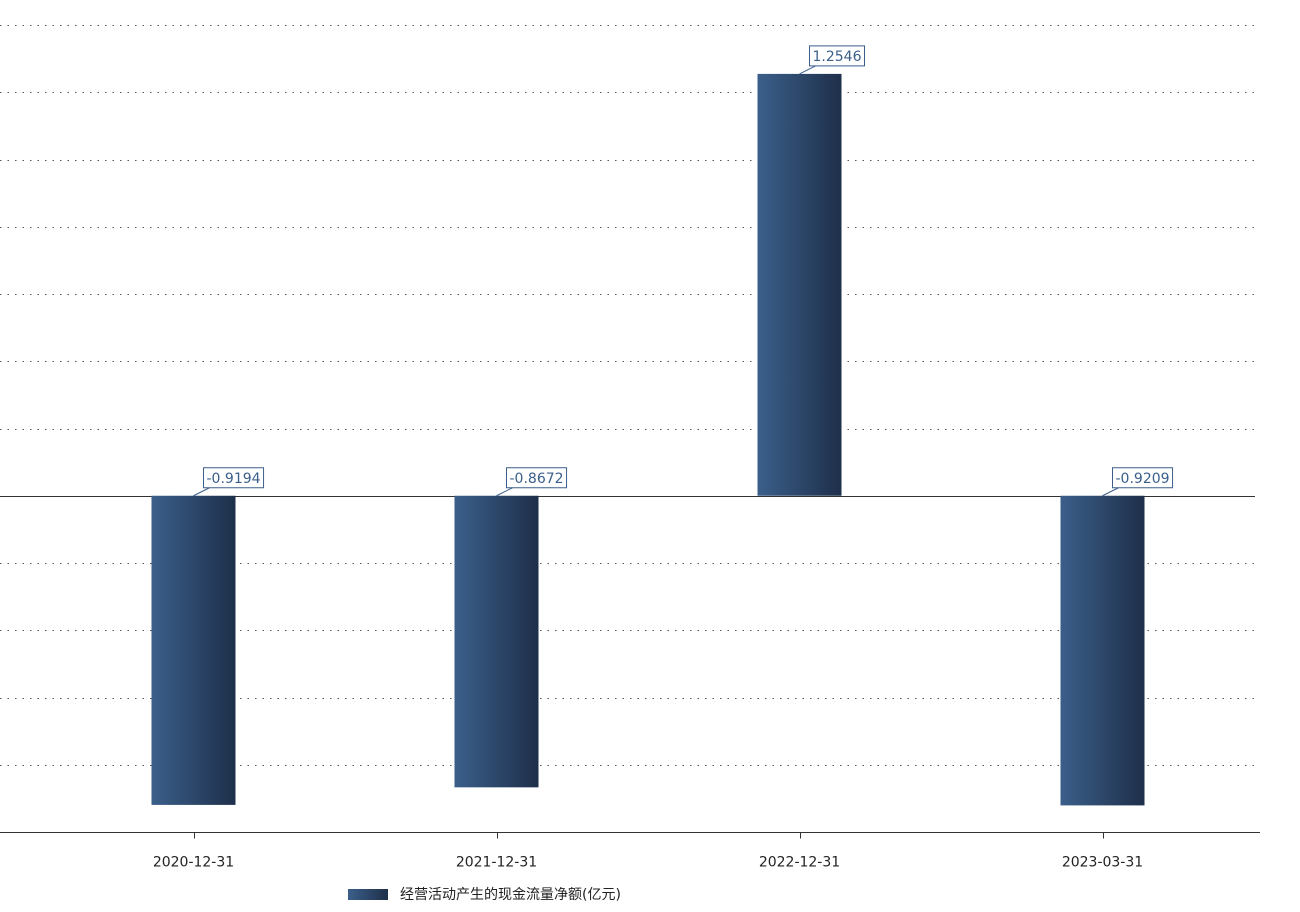 The width and height of the screenshot is (1300, 912). What do you see at coordinates (368, 894) in the screenshot?
I see `legend-swatch` at bounding box center [368, 894].